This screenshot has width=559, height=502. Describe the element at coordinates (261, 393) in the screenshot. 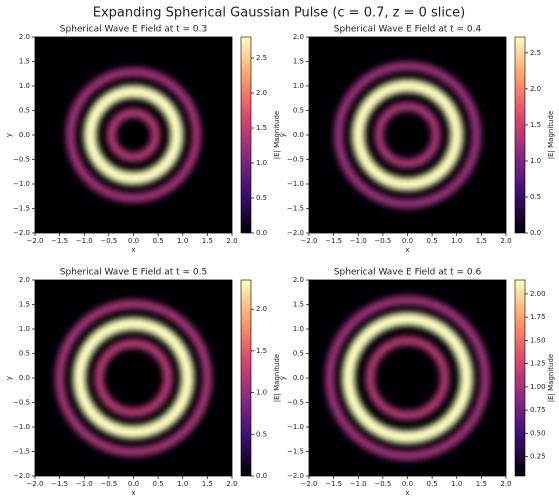

I see `colorbar-tick-label: 1.0` at that location.